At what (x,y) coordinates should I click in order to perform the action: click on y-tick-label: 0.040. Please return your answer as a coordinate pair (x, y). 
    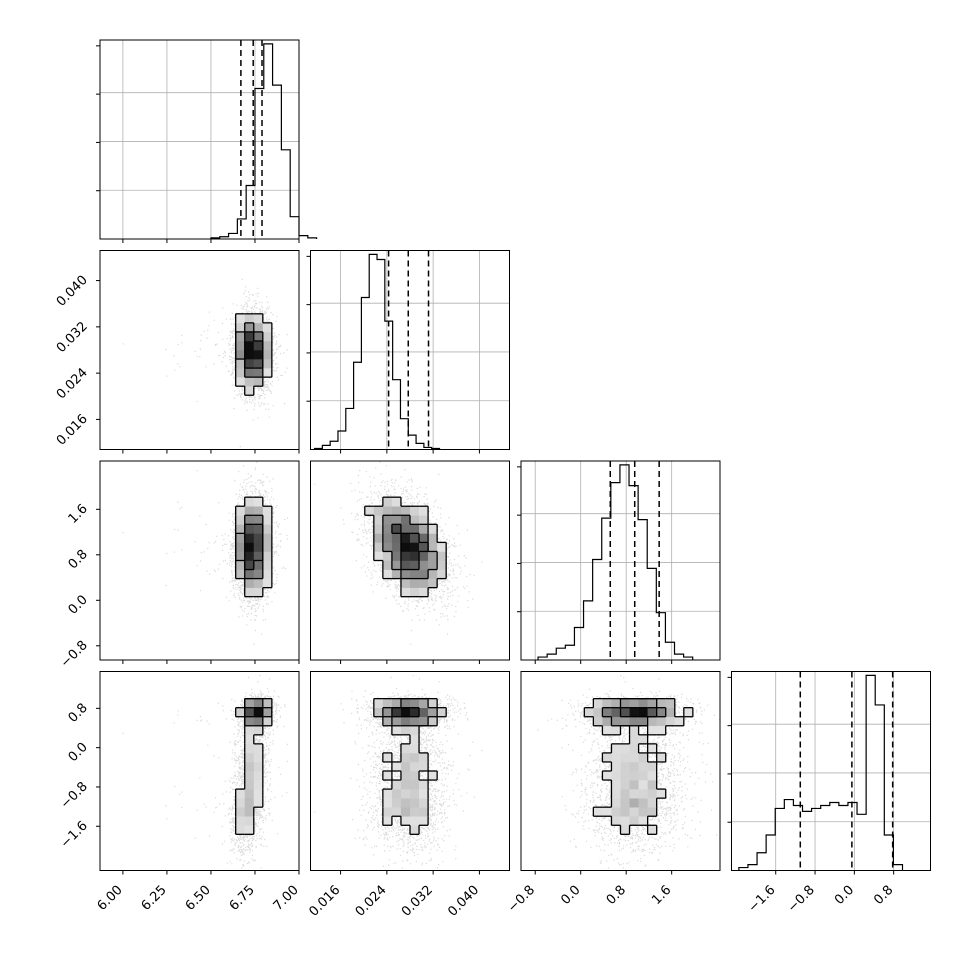
    Looking at the image, I should click on (72, 291).